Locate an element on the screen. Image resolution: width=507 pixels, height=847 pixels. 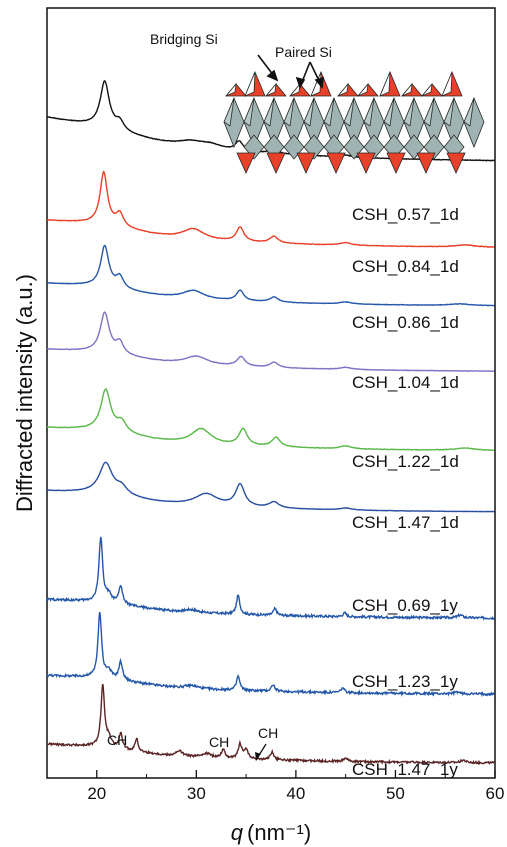
series-label: CSH_1.47_1d is located at coordinates (405, 522).